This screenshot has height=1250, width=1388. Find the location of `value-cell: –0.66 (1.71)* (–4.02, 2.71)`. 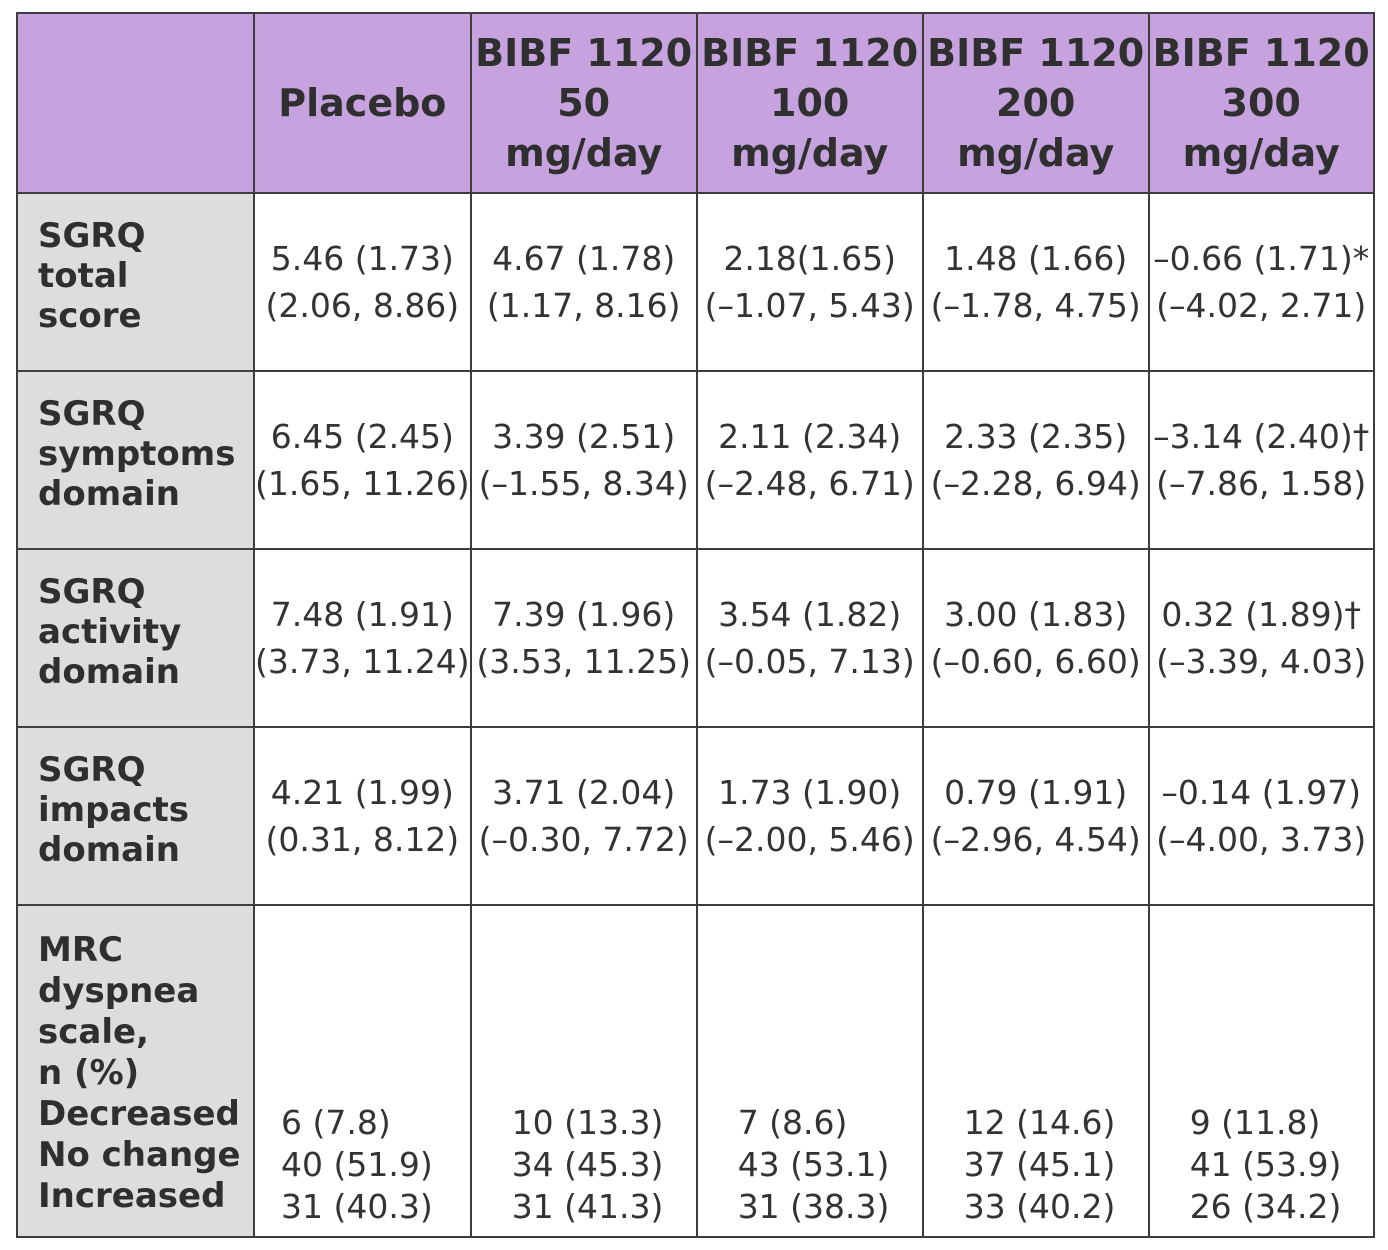

value-cell: –0.66 (1.71)* (–4.02, 2.71) is located at coordinates (1261, 282).